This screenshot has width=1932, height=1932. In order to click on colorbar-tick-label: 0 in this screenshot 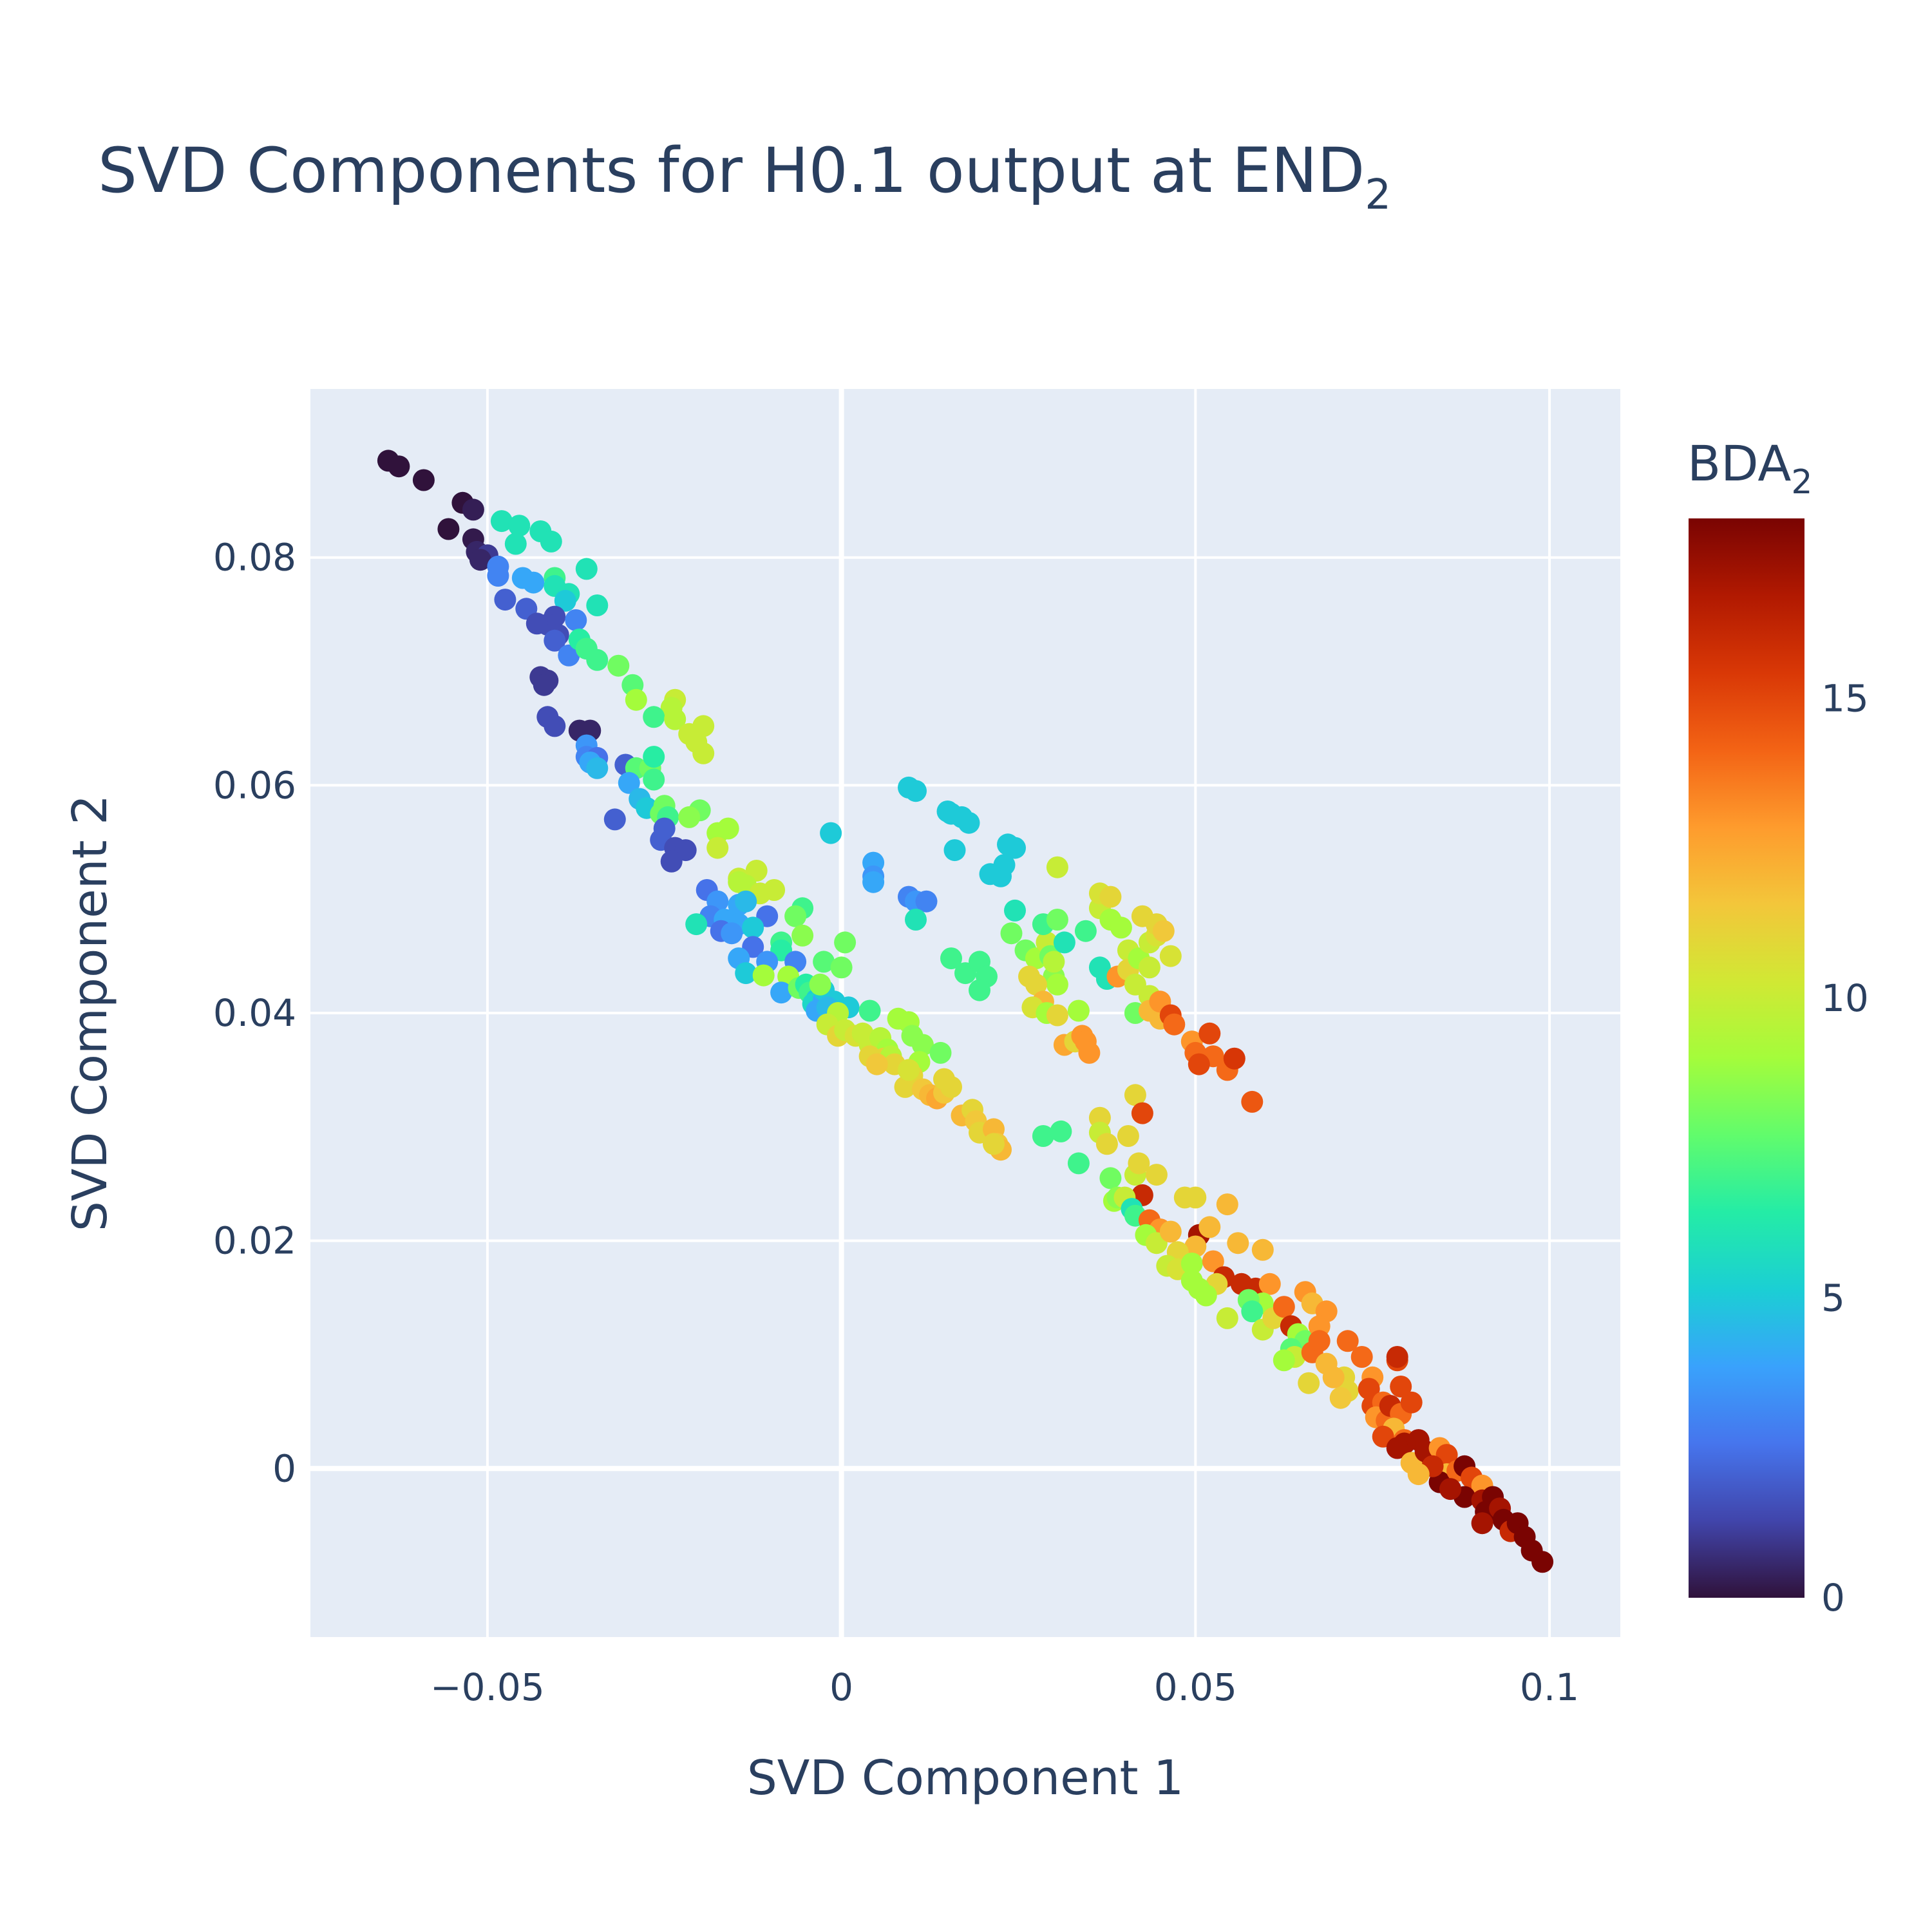, I will do `click(1833, 1598)`.